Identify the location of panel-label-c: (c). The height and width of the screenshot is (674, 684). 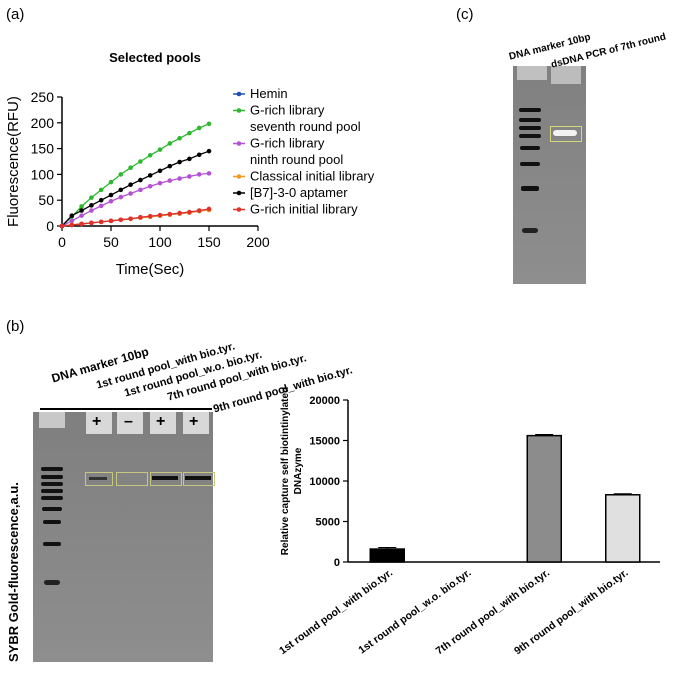
(465, 14).